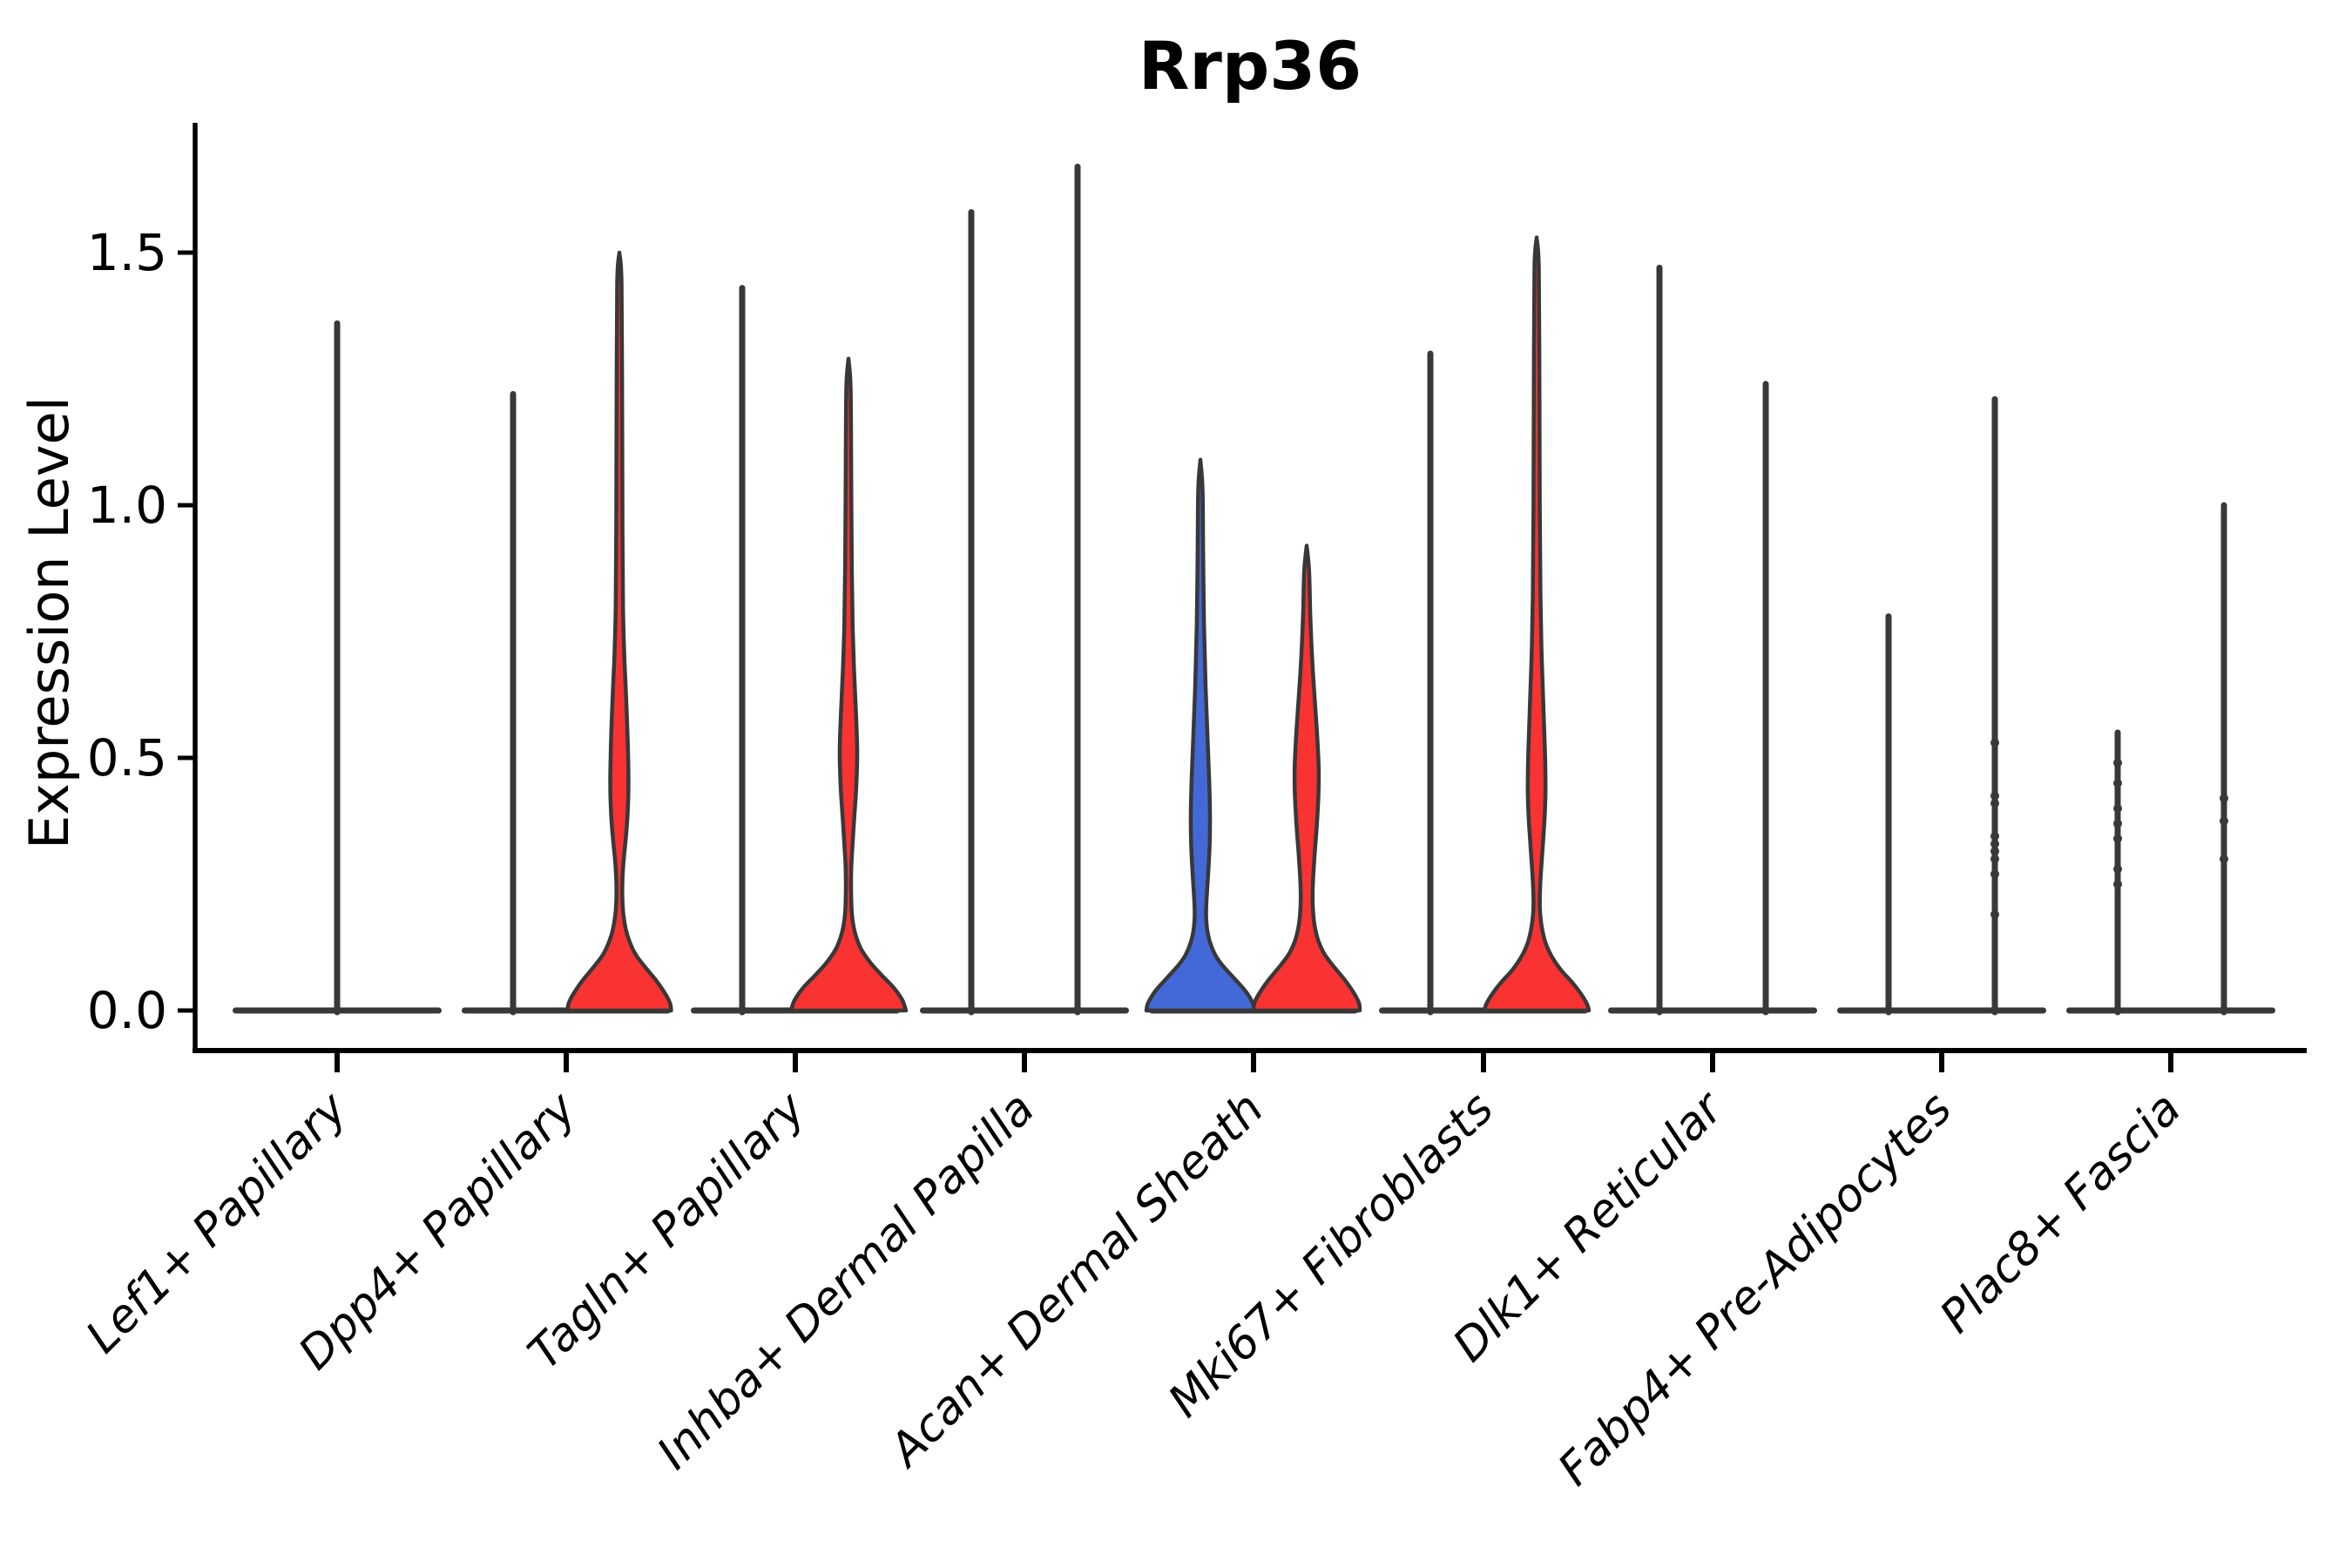 The height and width of the screenshot is (1568, 2352). Describe the element at coordinates (1201, 735) in the screenshot. I see `violin-body-4-left` at that location.